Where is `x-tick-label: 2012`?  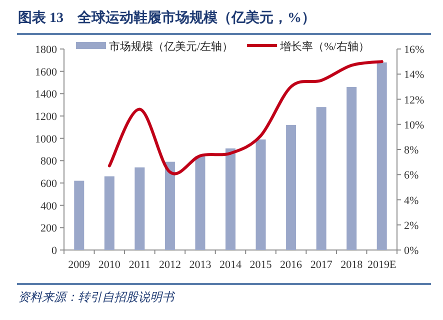
x-tick-label: 2012 is located at coordinates (169, 265).